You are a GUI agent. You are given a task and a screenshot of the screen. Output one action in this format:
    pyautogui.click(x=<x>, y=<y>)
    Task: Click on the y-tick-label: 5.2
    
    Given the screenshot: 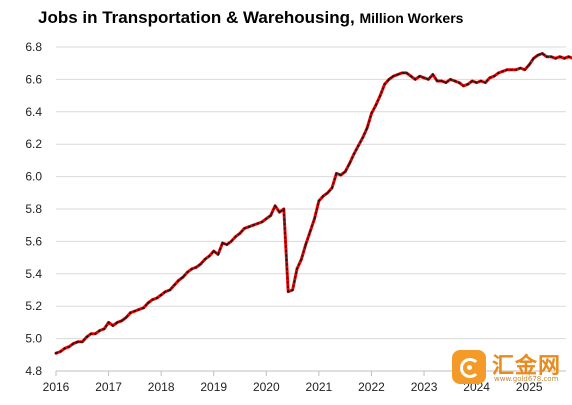 What is the action you would take?
    pyautogui.click(x=33, y=306)
    